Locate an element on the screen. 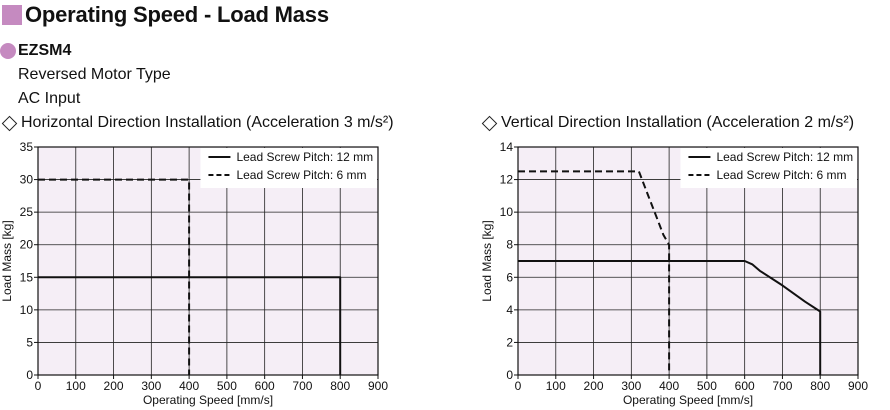 This screenshot has width=890, height=410. subtitle-motor-type: Reversed Motor Type is located at coordinates (94, 74).